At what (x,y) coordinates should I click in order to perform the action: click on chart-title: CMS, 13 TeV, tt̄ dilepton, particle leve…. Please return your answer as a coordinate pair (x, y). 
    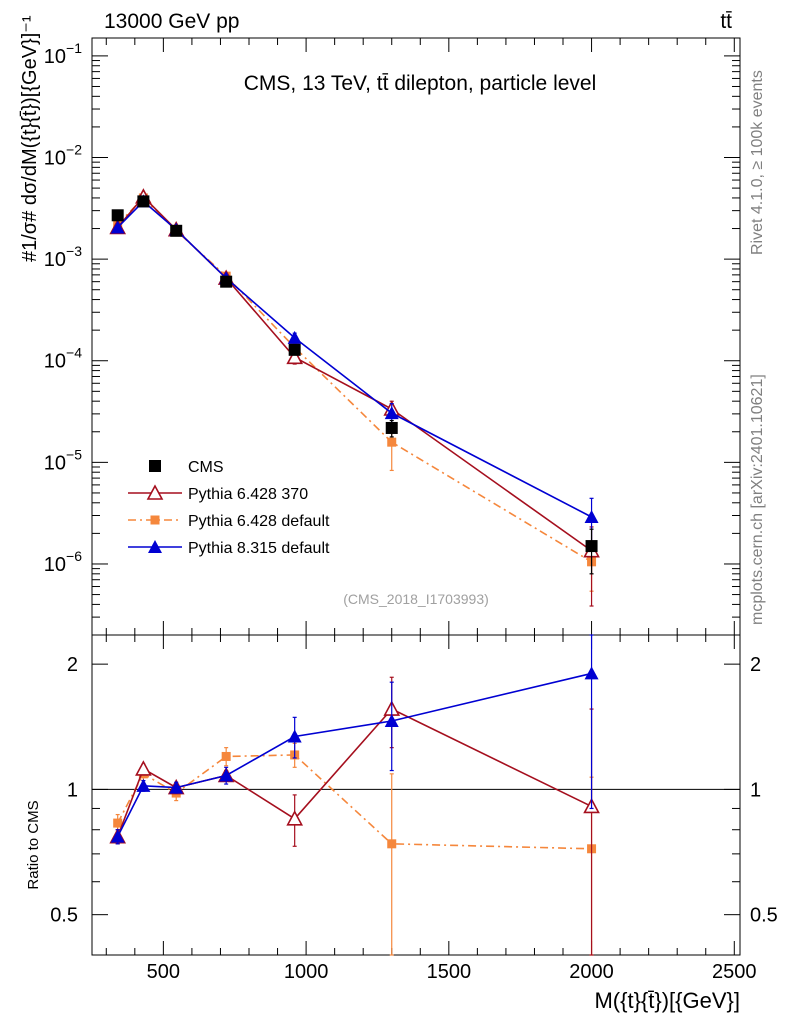
    Looking at the image, I should click on (420, 83).